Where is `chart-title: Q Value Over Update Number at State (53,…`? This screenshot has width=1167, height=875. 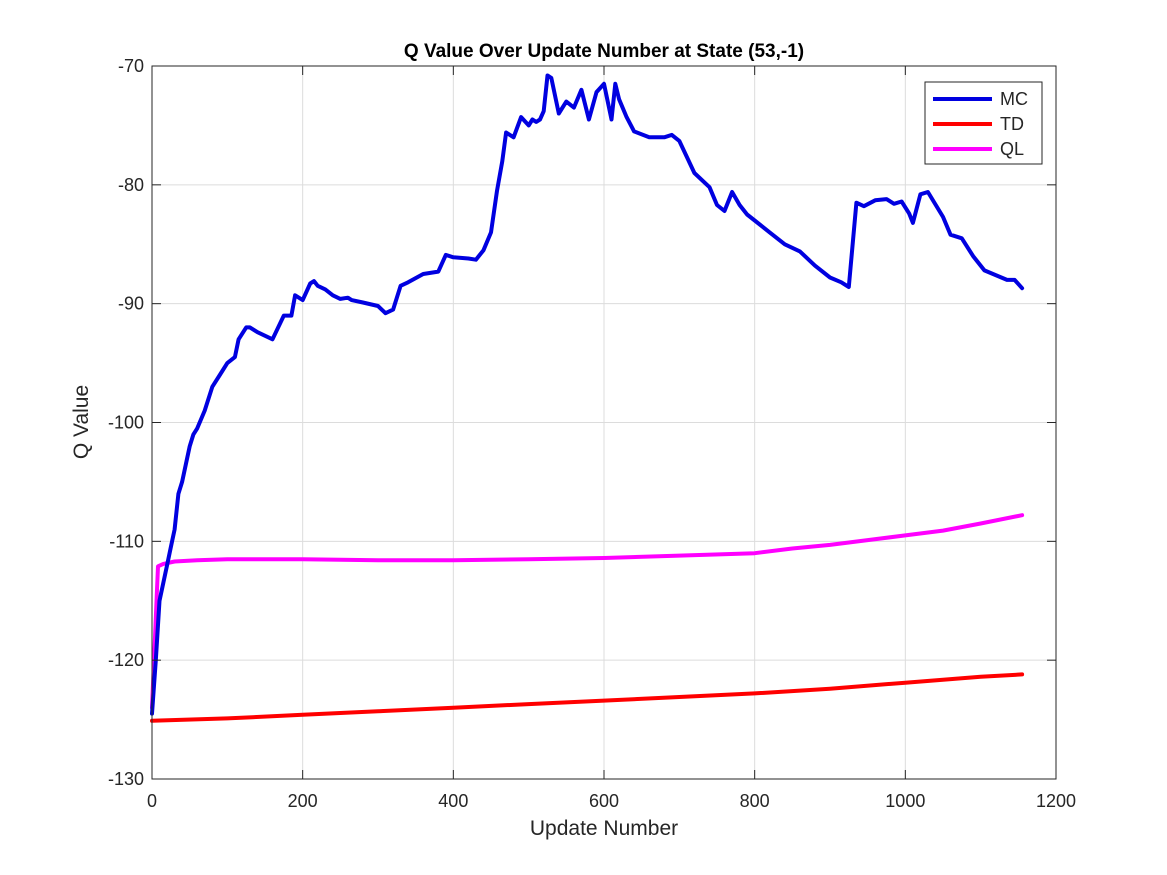 chart-title: Q Value Over Update Number at State (53,… is located at coordinates (604, 51).